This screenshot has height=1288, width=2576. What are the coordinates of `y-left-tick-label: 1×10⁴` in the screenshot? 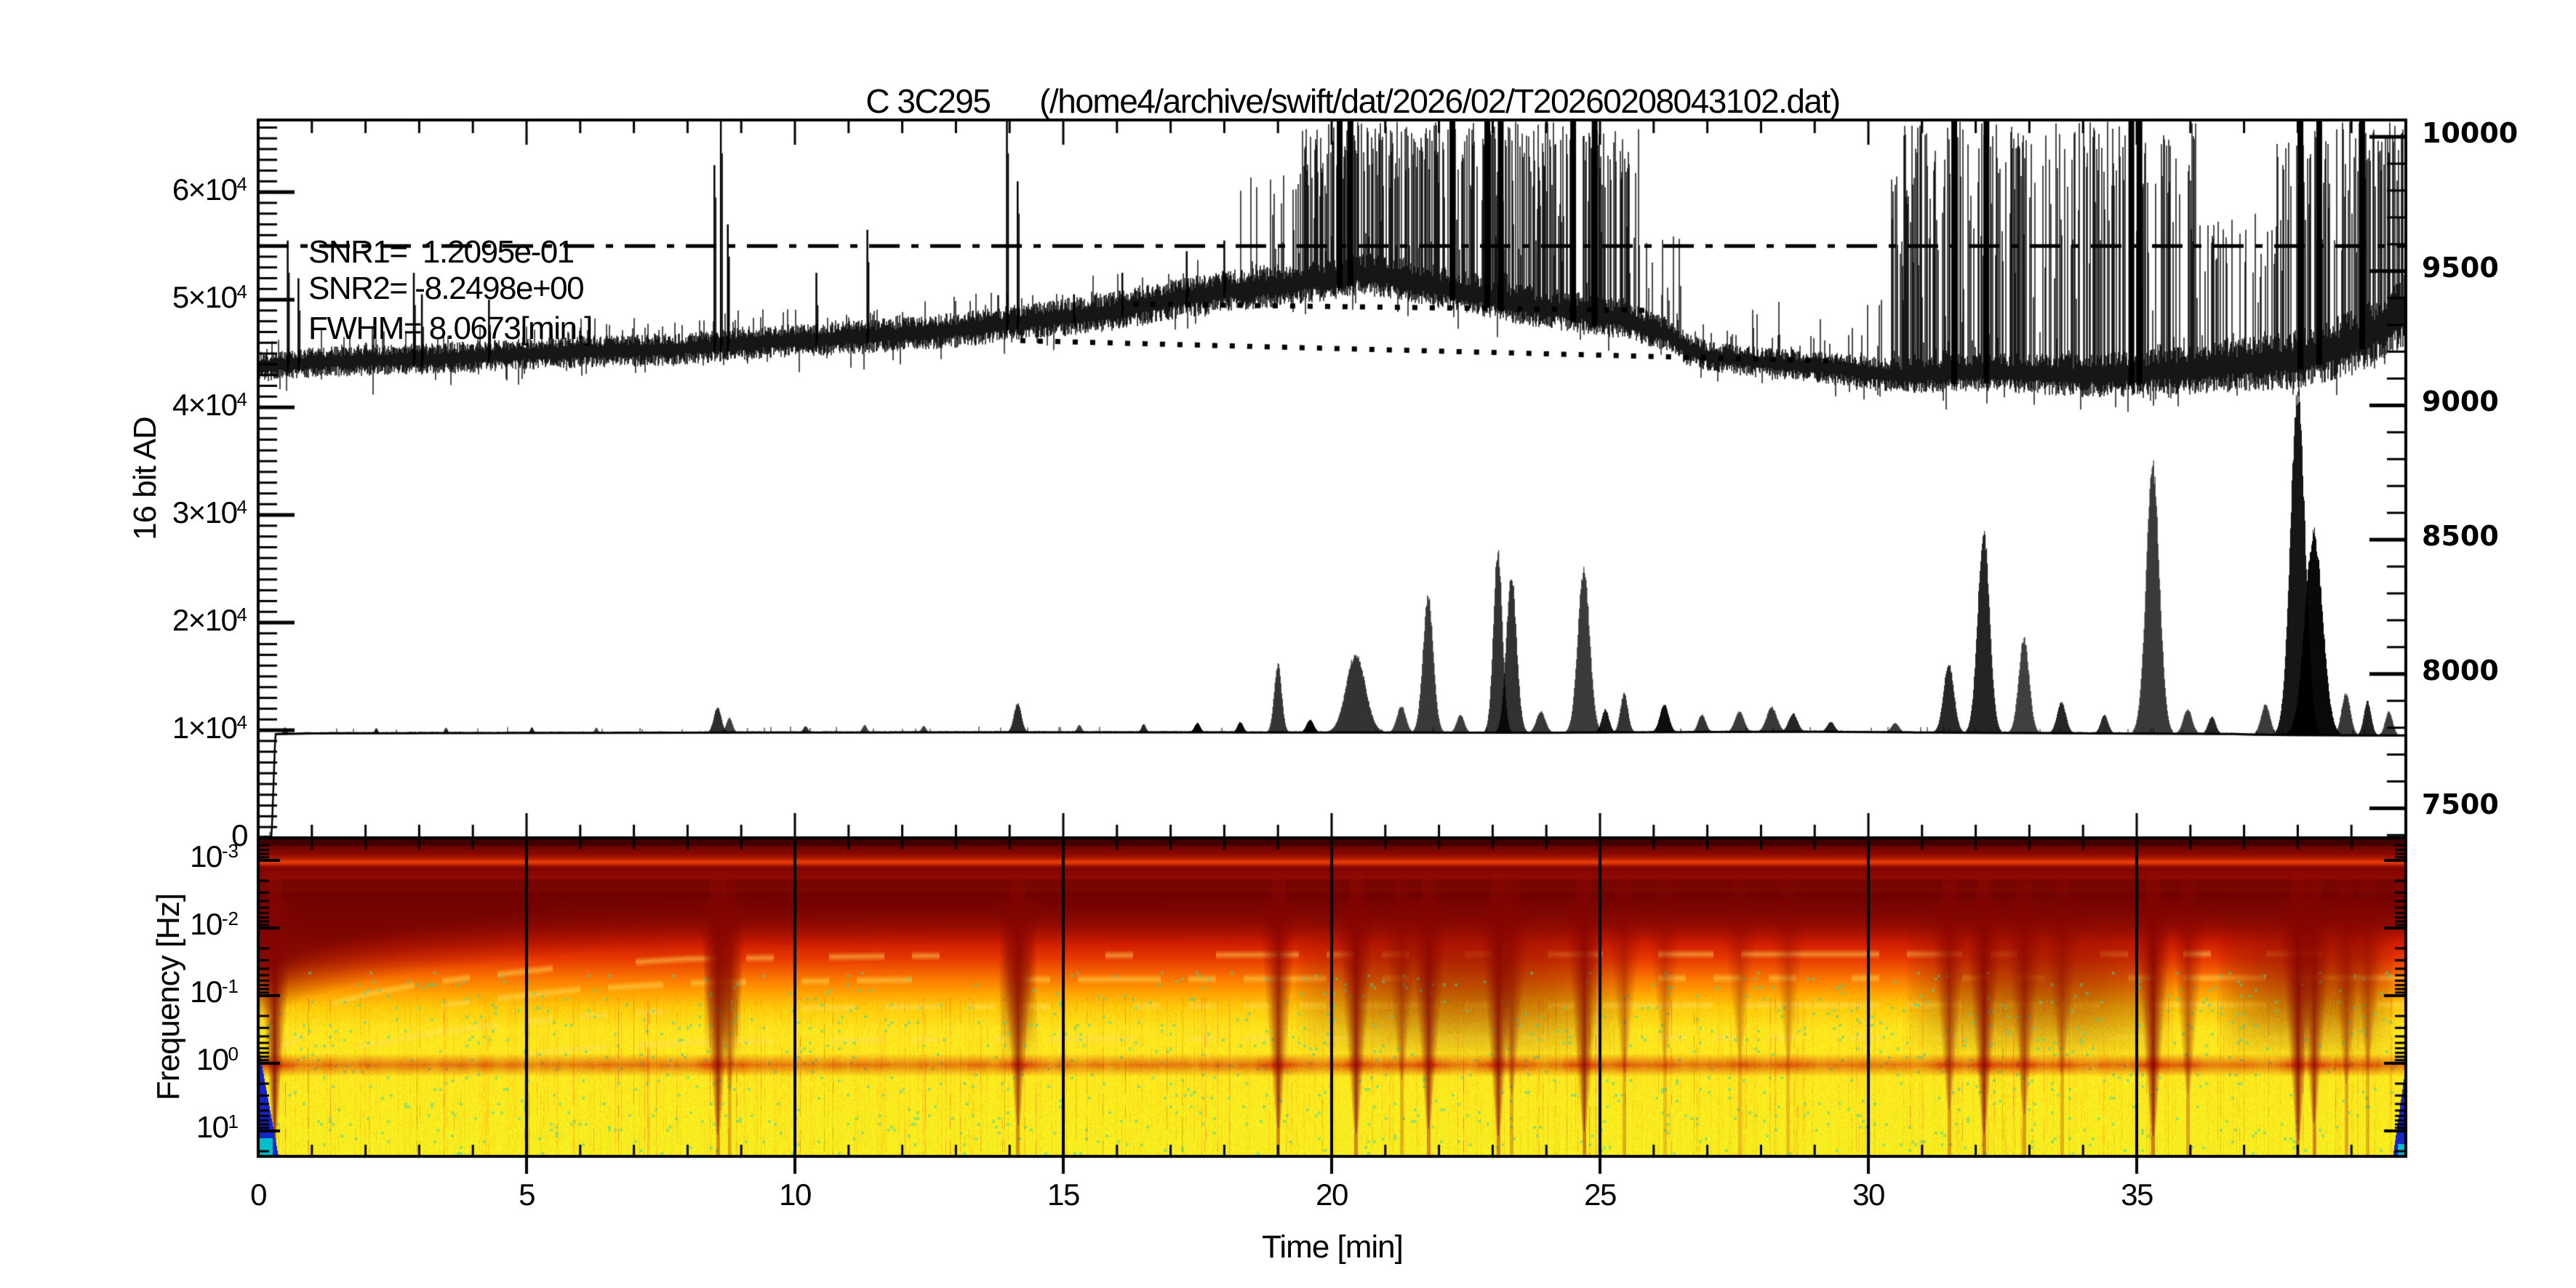 It's located at (209, 728).